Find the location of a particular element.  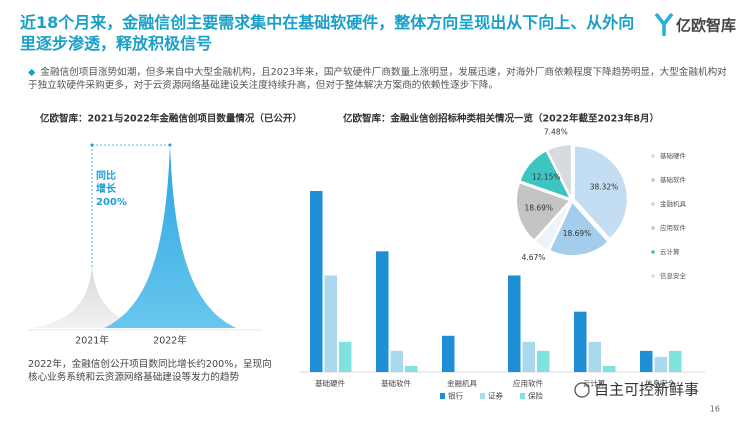

source-badge: 自主可控新鲜事 is located at coordinates (636, 390).